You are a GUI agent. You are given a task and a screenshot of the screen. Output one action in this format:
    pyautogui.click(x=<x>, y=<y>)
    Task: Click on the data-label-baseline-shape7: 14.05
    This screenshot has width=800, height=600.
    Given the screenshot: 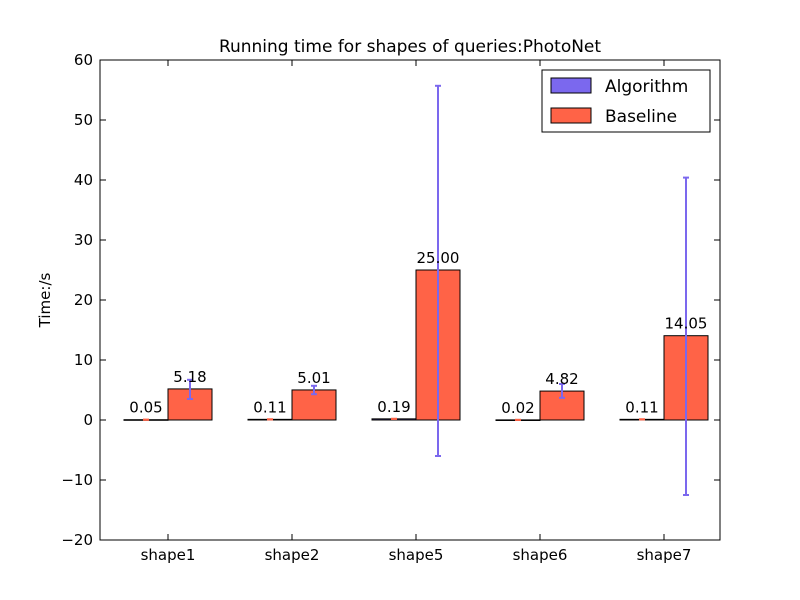 What is the action you would take?
    pyautogui.click(x=686, y=324)
    